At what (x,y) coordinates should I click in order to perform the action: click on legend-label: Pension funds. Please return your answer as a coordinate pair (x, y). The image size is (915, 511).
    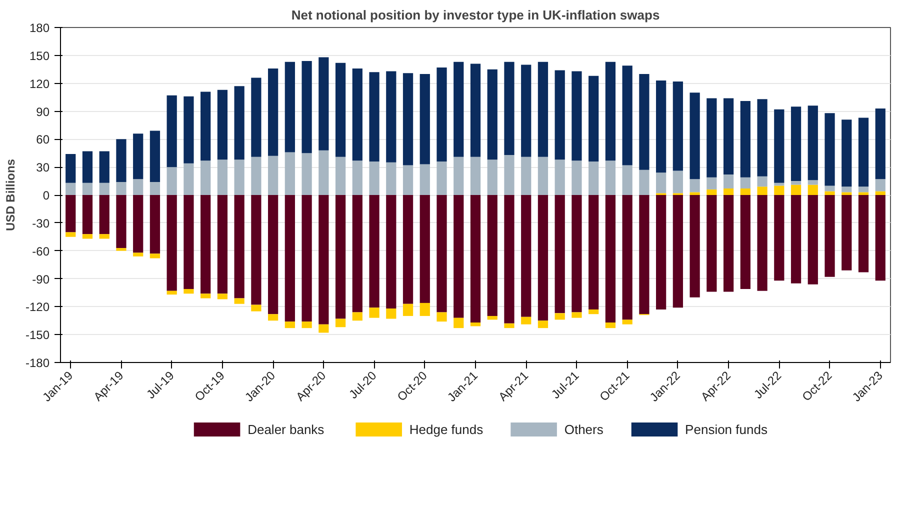
    Looking at the image, I should click on (726, 429).